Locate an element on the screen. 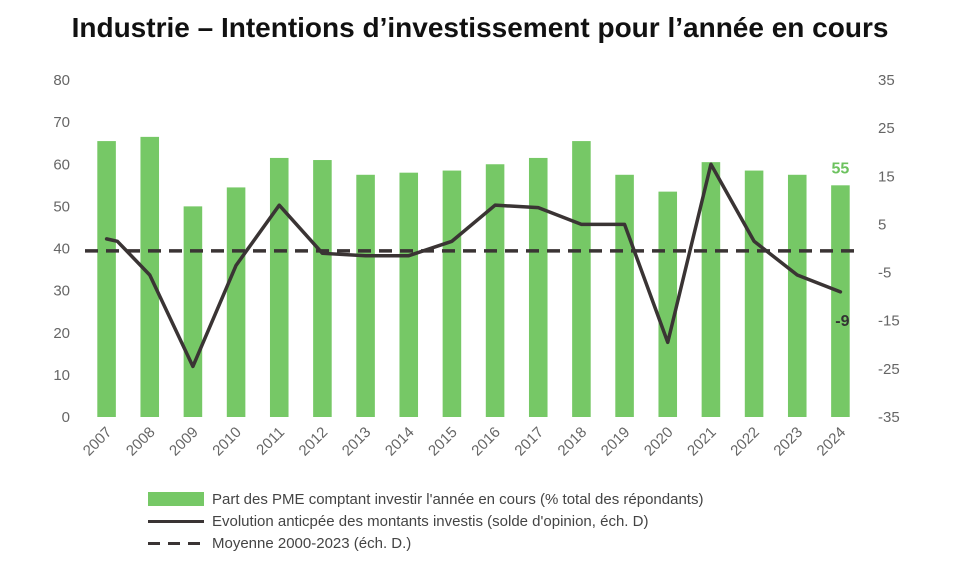 Image resolution: width=960 pixels, height=575 pixels. legend-swatch-dashed is located at coordinates (176, 543).